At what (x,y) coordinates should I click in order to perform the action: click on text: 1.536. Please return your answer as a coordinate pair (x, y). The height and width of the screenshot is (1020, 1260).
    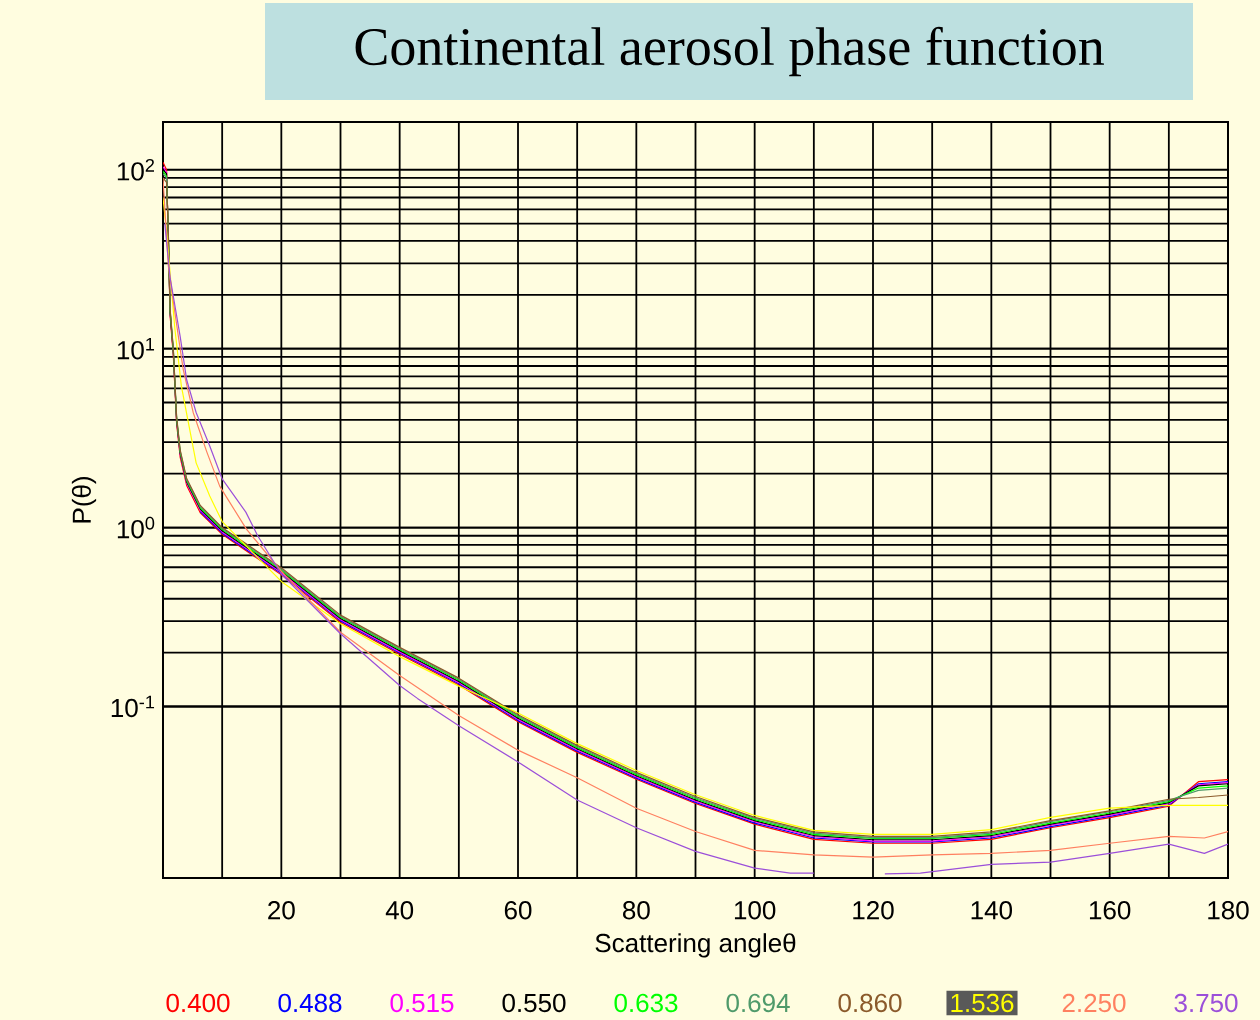
    Looking at the image, I should click on (982, 1003).